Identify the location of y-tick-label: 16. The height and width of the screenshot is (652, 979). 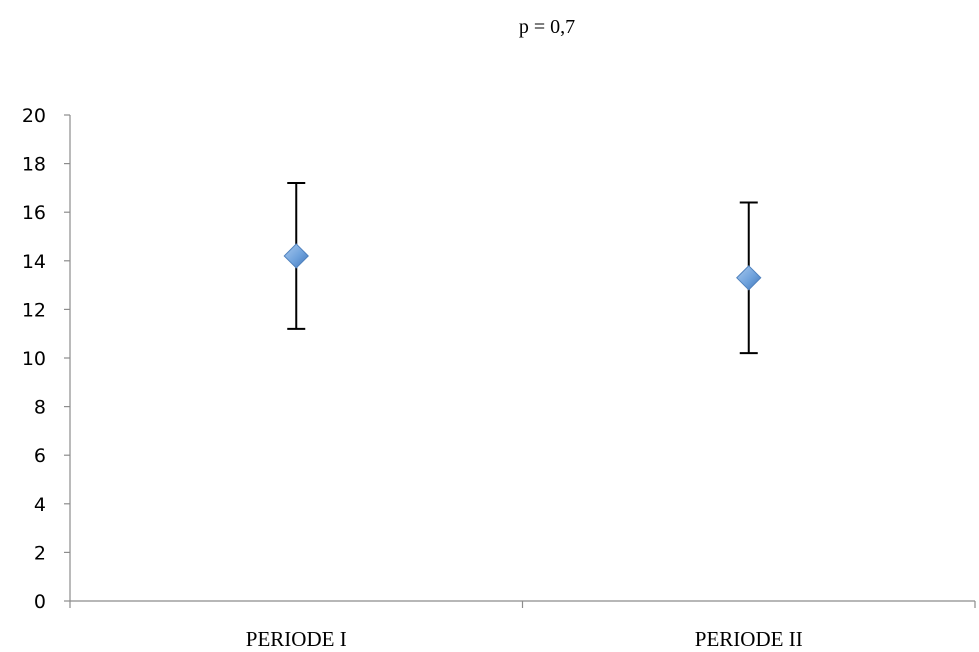
(34, 213).